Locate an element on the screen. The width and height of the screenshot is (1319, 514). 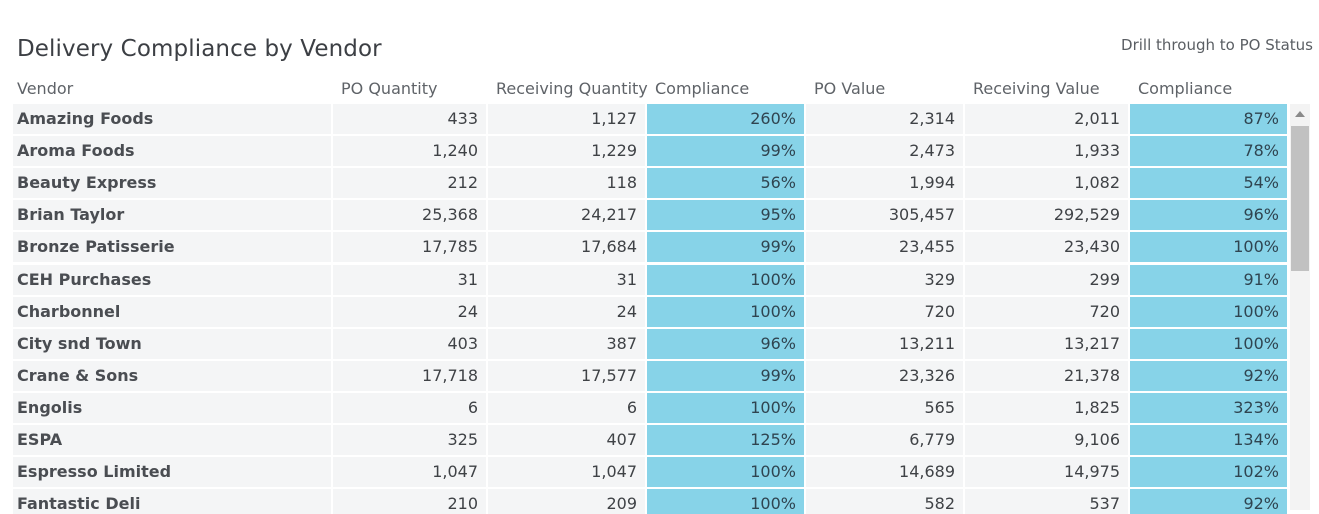
receiving-quantity-cell: 1,047 is located at coordinates (566, 472).